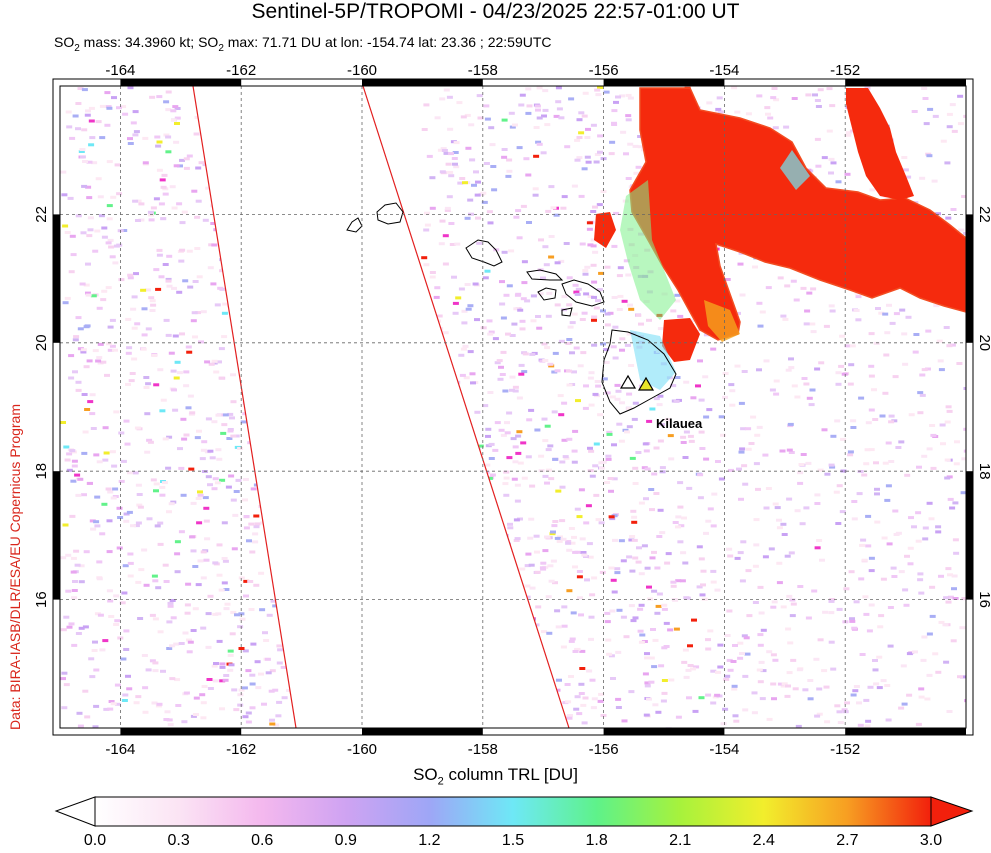 The height and width of the screenshot is (853, 991). Describe the element at coordinates (241, 70) in the screenshot. I see `lon-tick-top: -162` at that location.